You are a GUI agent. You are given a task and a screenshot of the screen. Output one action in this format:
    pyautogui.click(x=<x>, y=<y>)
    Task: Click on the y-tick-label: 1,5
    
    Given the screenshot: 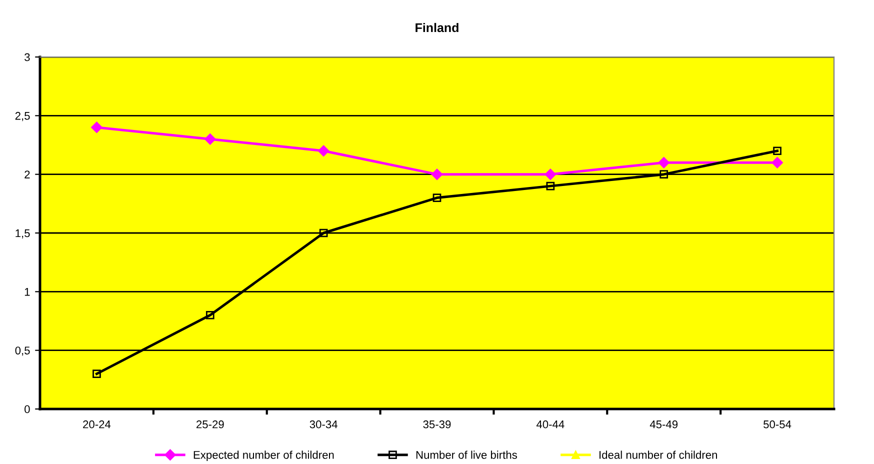 What is the action you would take?
    pyautogui.click(x=23, y=233)
    